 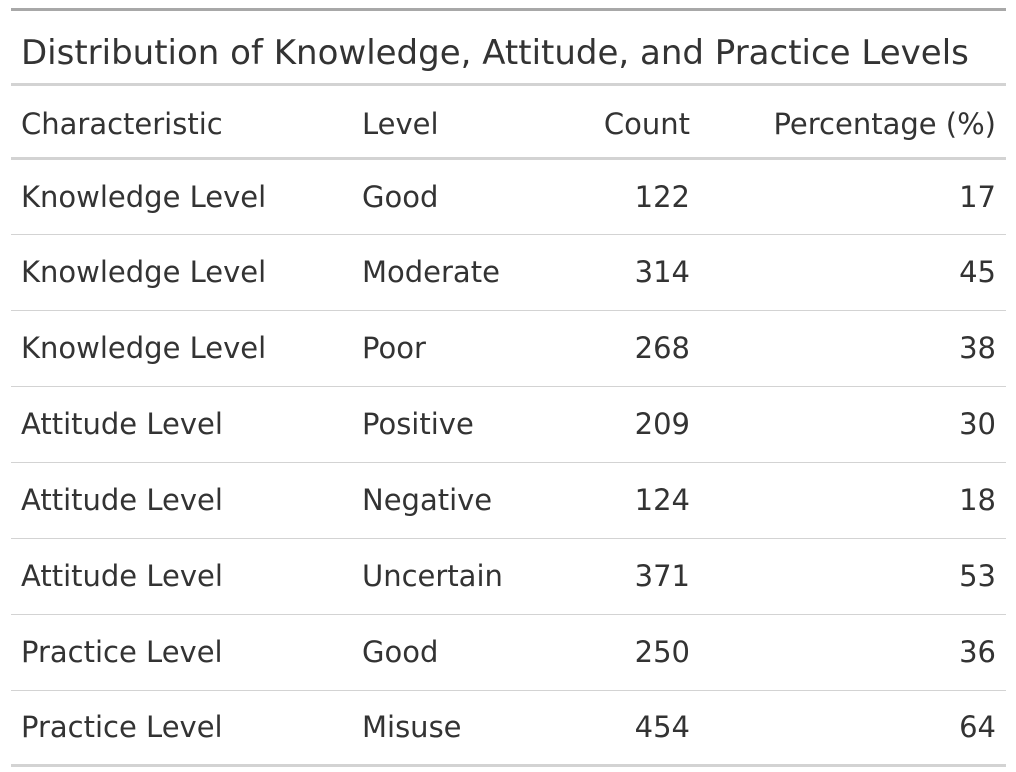 I want to click on cell-level: Misuse, so click(x=452, y=728).